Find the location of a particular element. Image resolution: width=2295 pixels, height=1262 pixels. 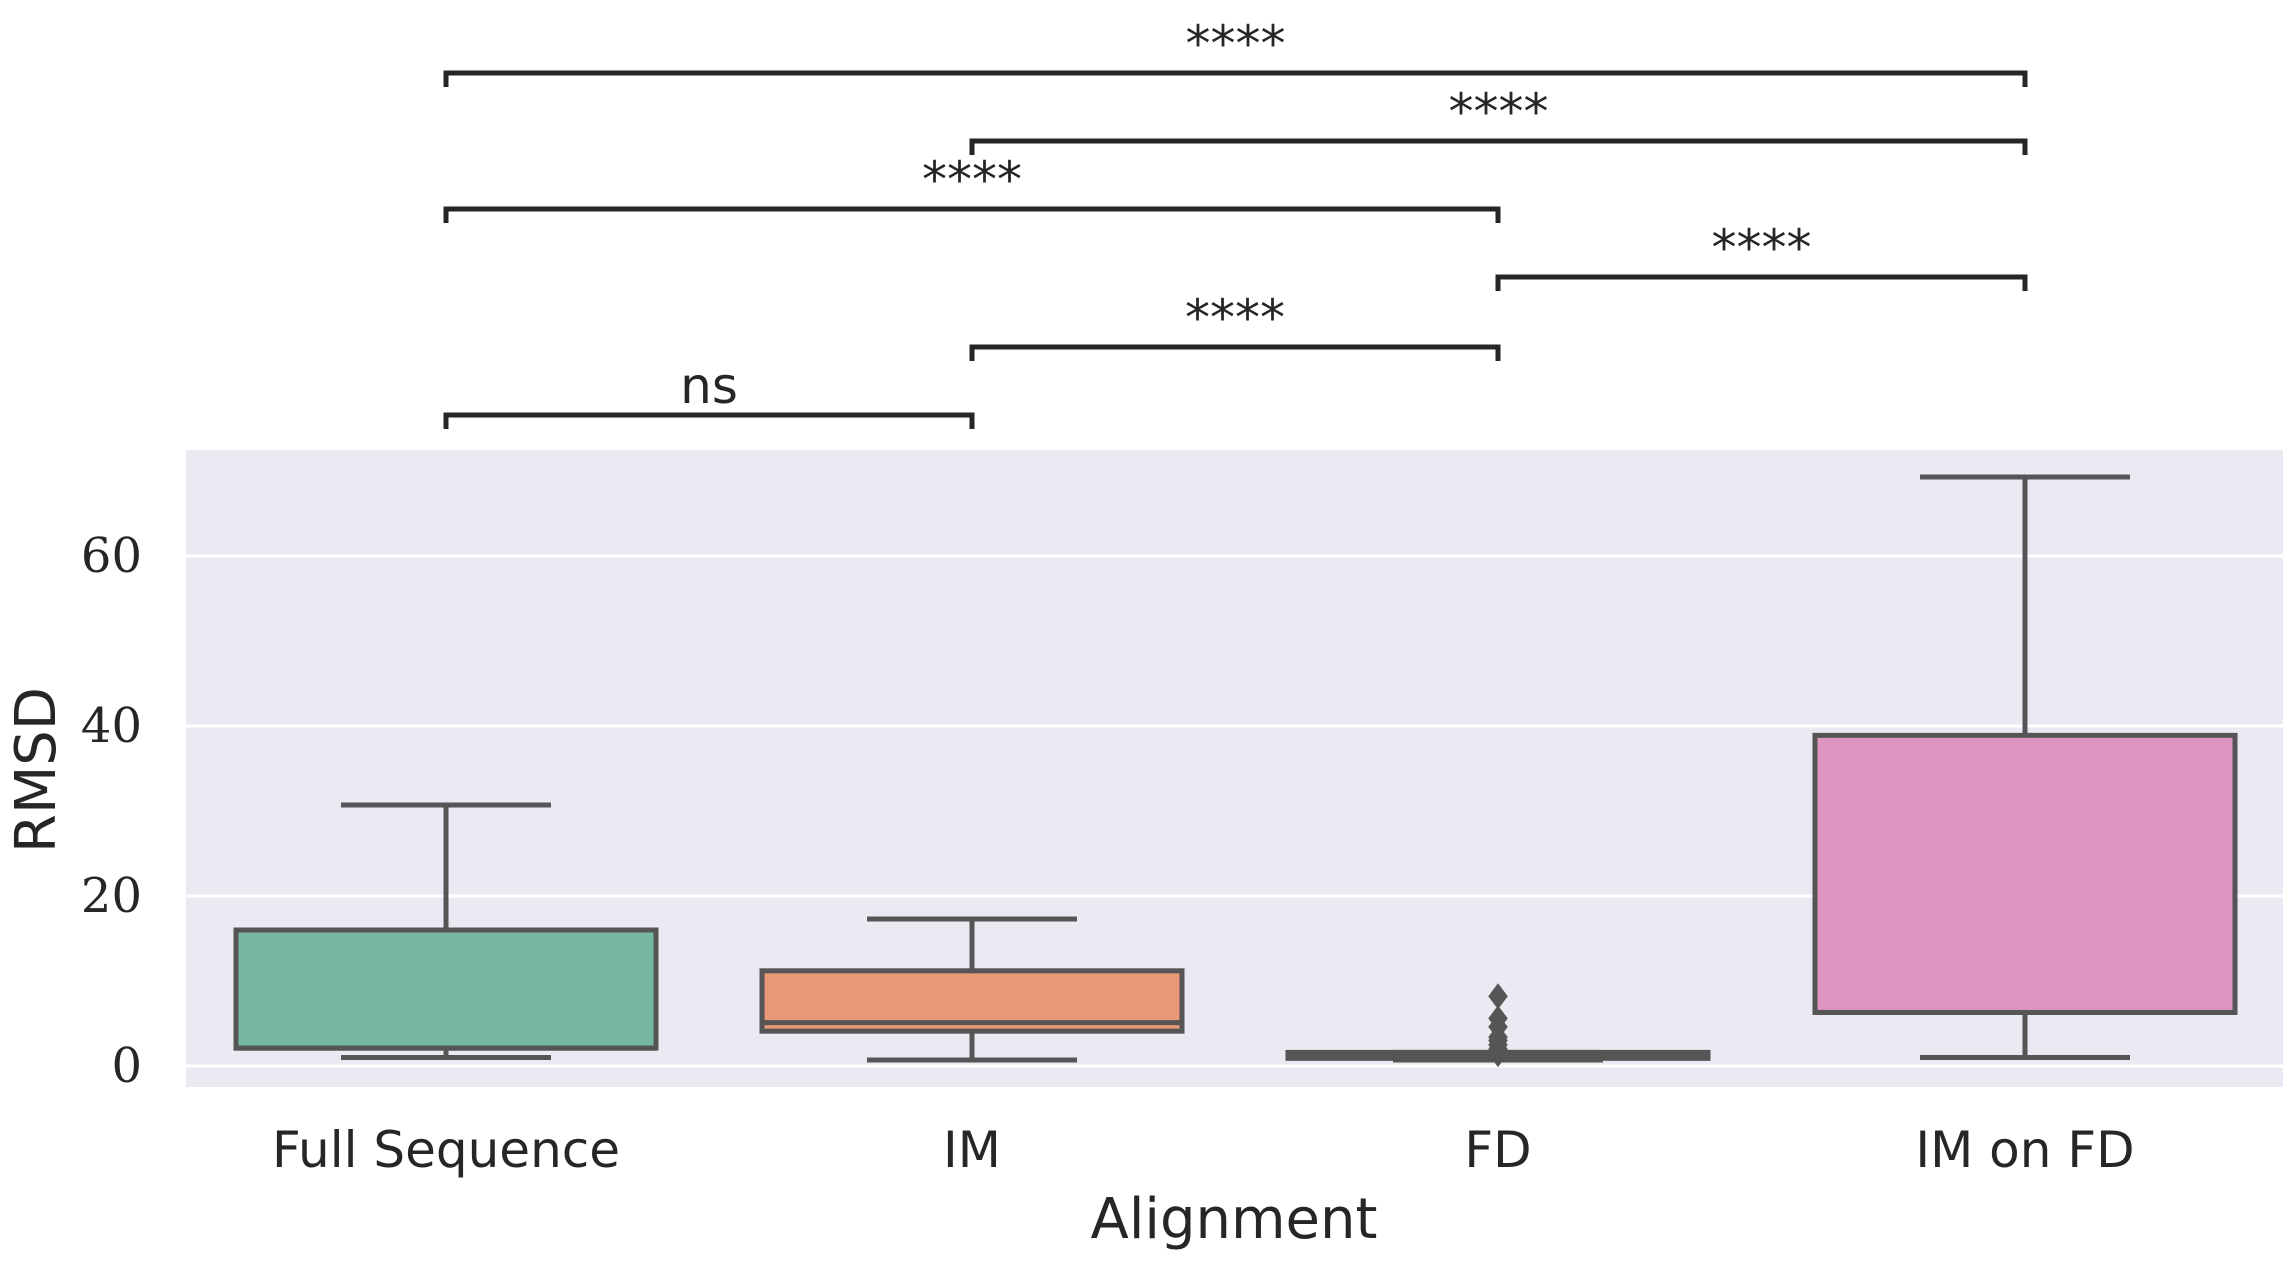

x-tick-label: Full Sequence is located at coordinates (446, 1150).